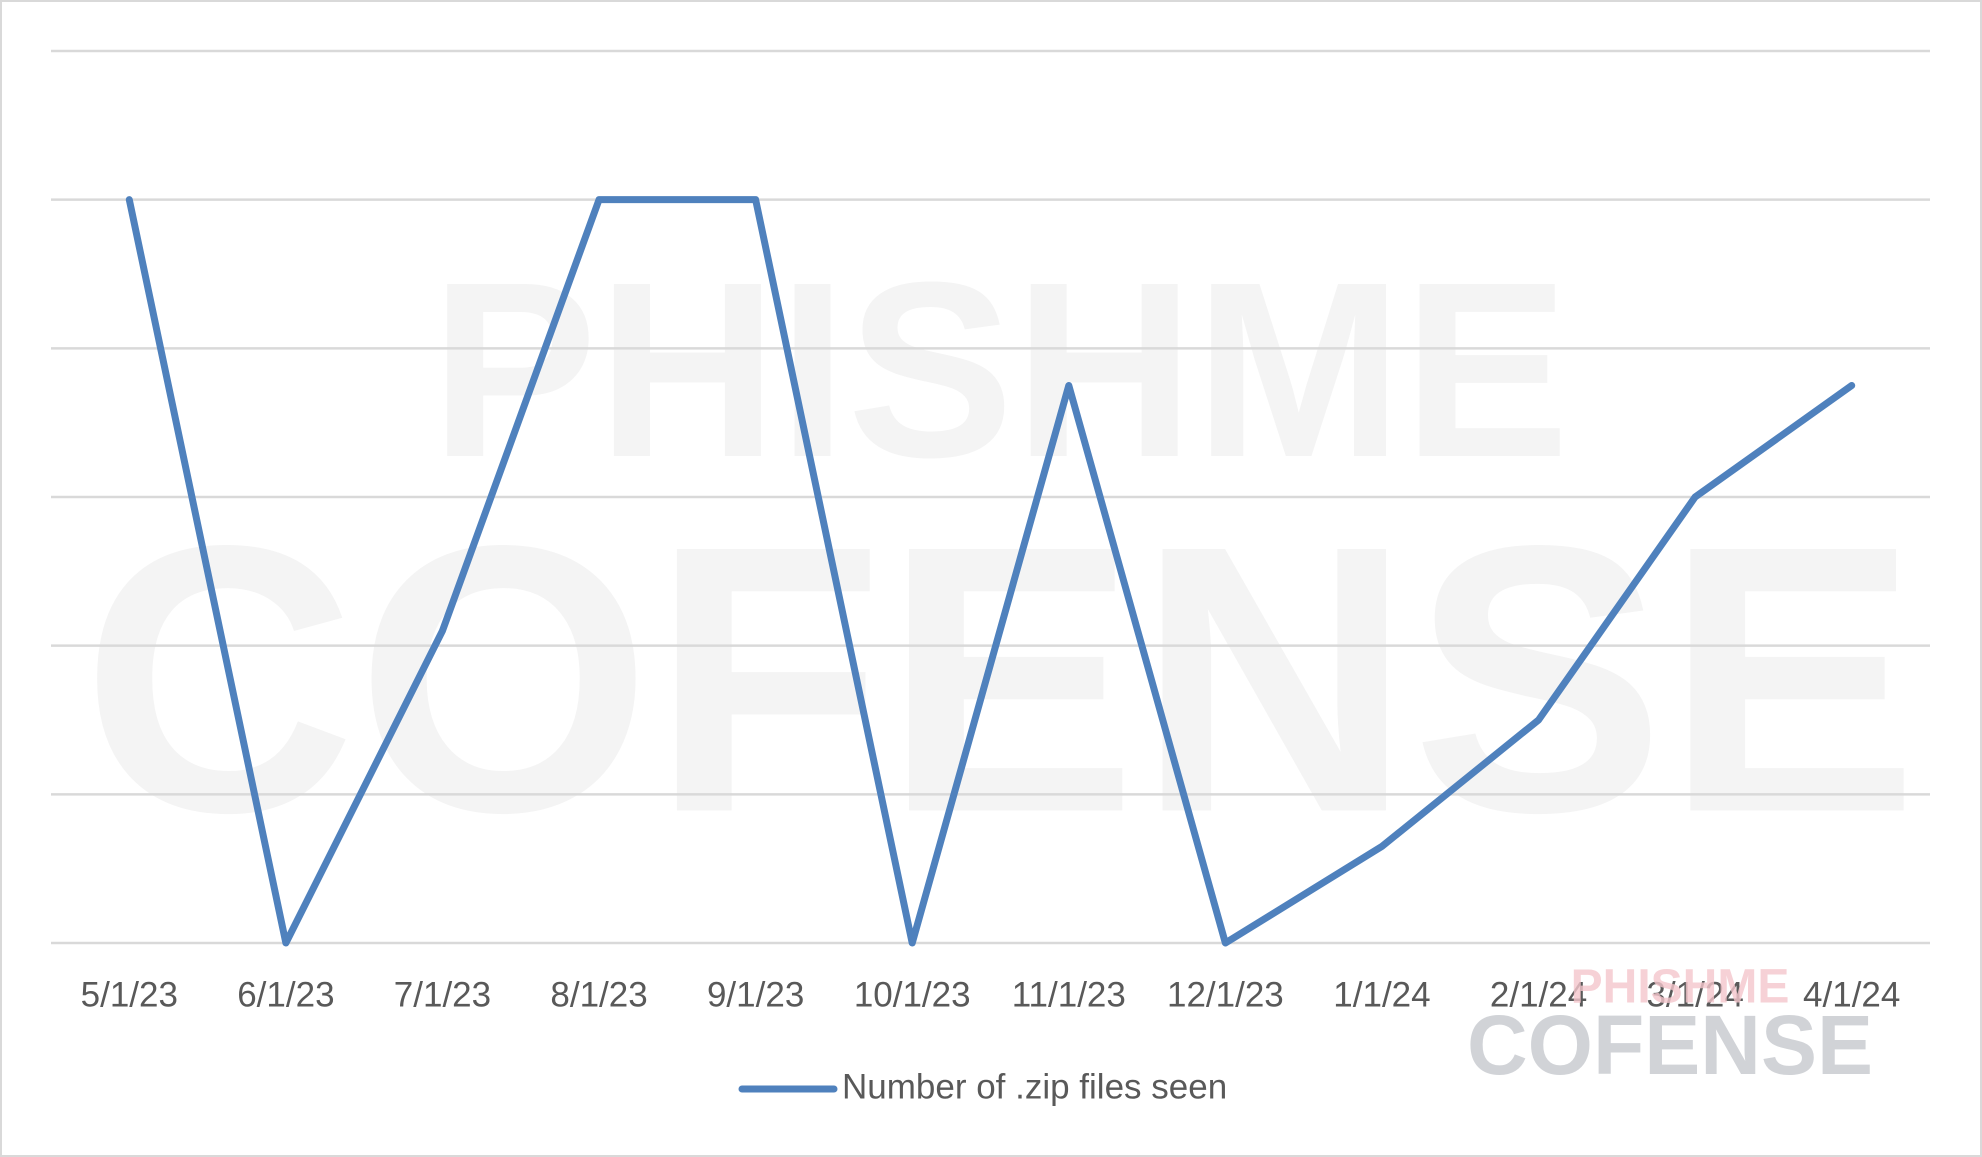 This screenshot has height=1157, width=1982. Describe the element at coordinates (1670, 1045) in the screenshot. I see `logo-text: COFENSE` at that location.